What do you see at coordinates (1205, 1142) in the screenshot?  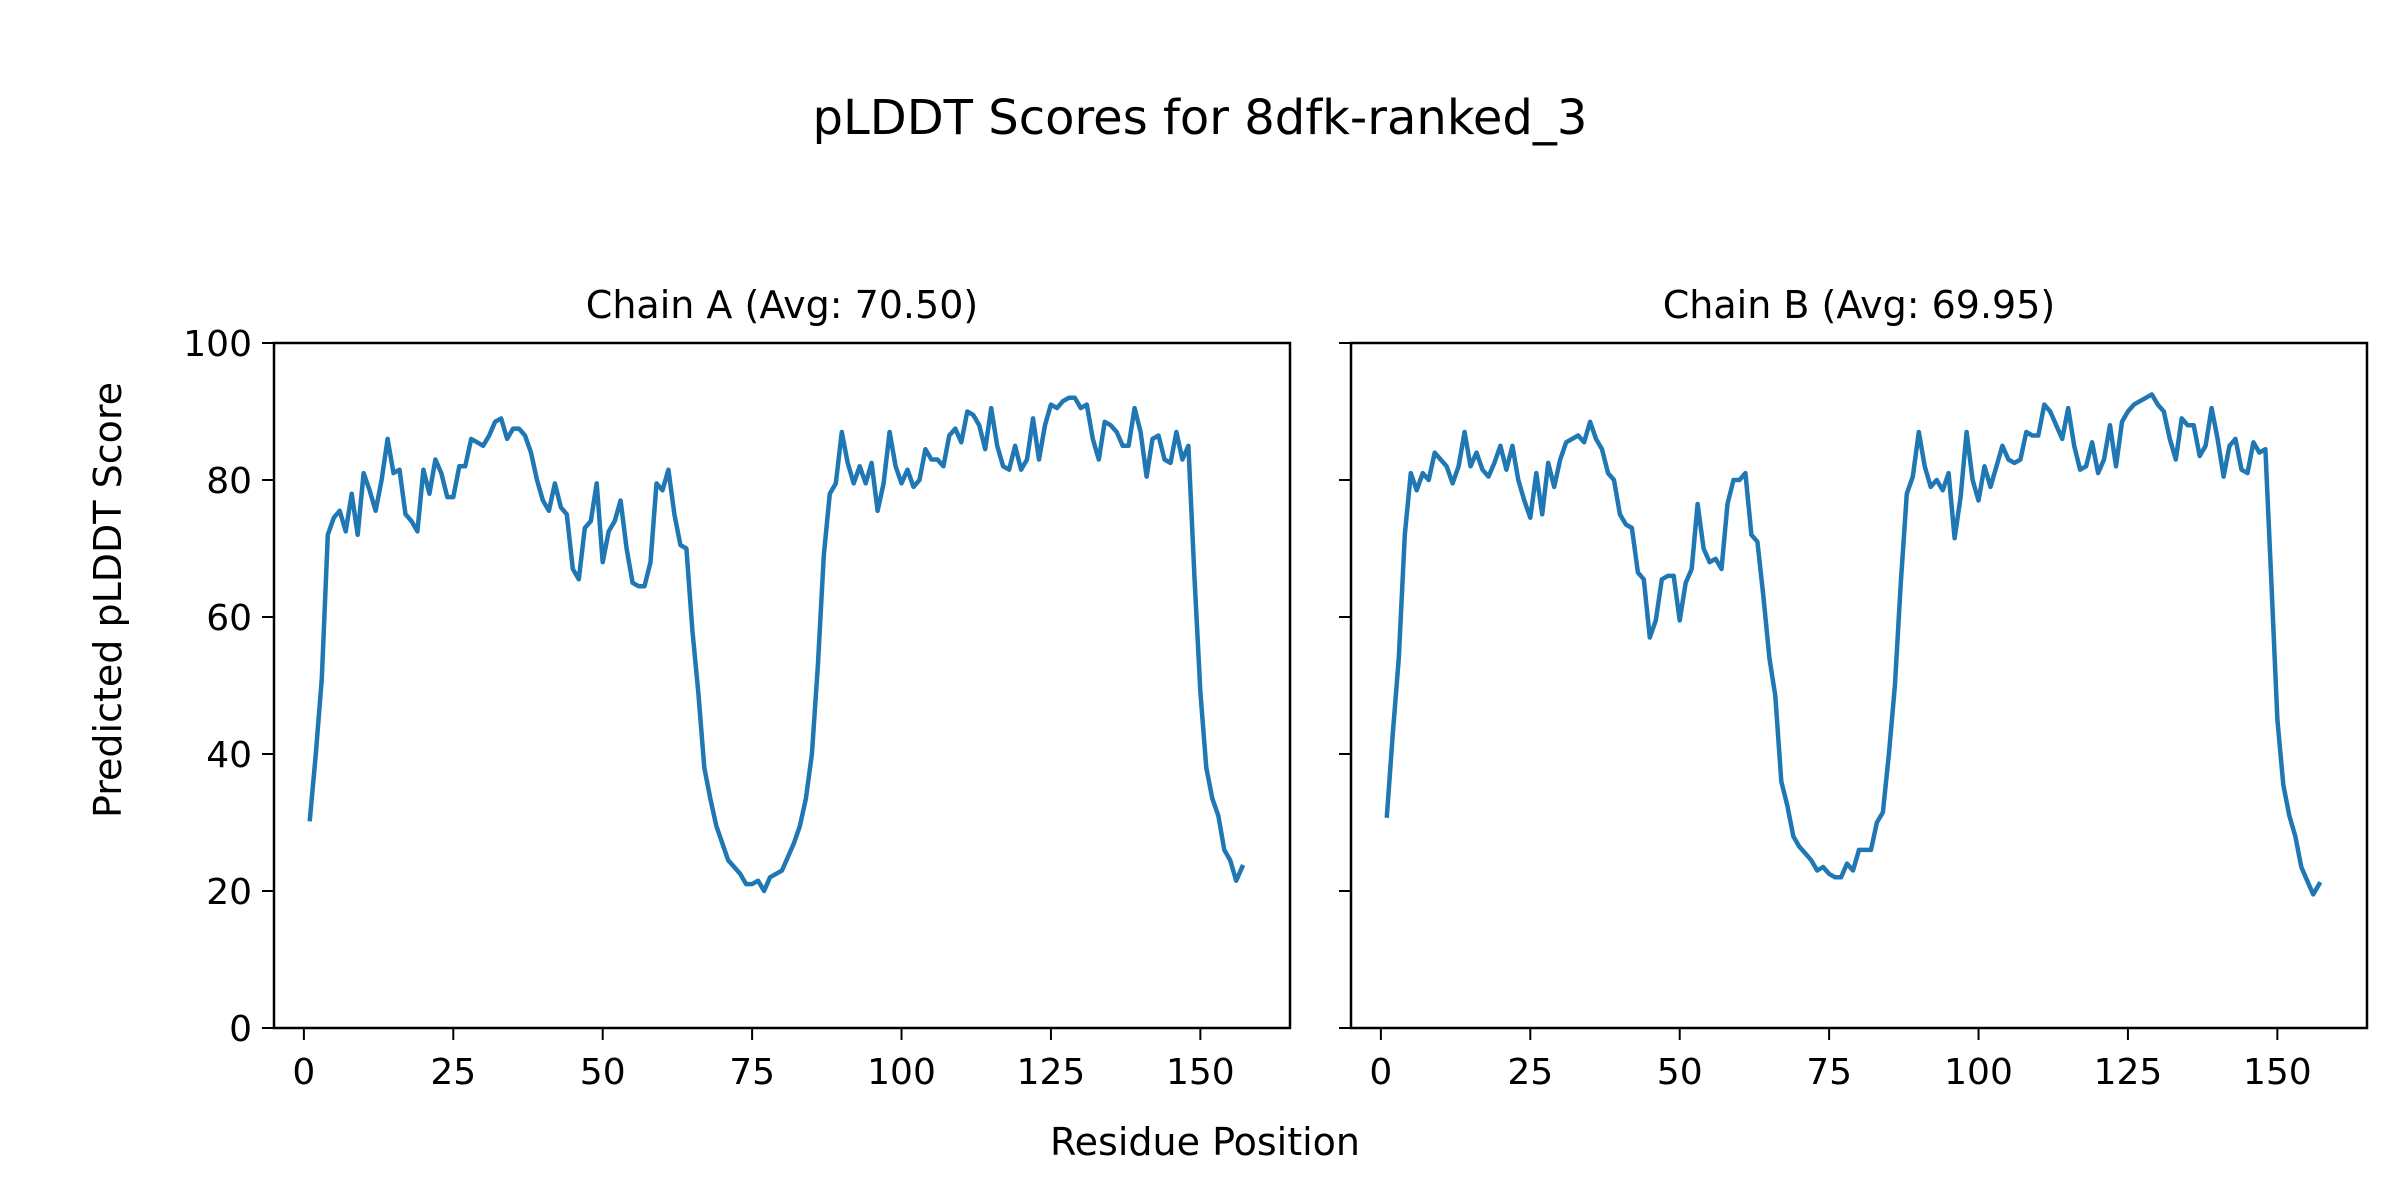 I see `x-axis-label: Residue Position` at bounding box center [1205, 1142].